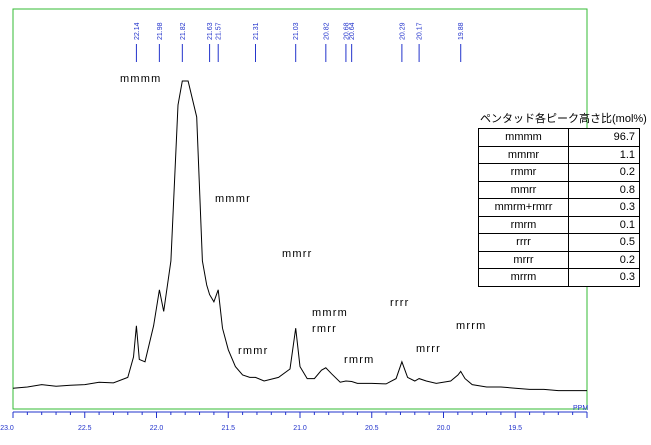 This screenshot has height=445, width=651. I want to click on pentad-name: rmmr, so click(523, 172).